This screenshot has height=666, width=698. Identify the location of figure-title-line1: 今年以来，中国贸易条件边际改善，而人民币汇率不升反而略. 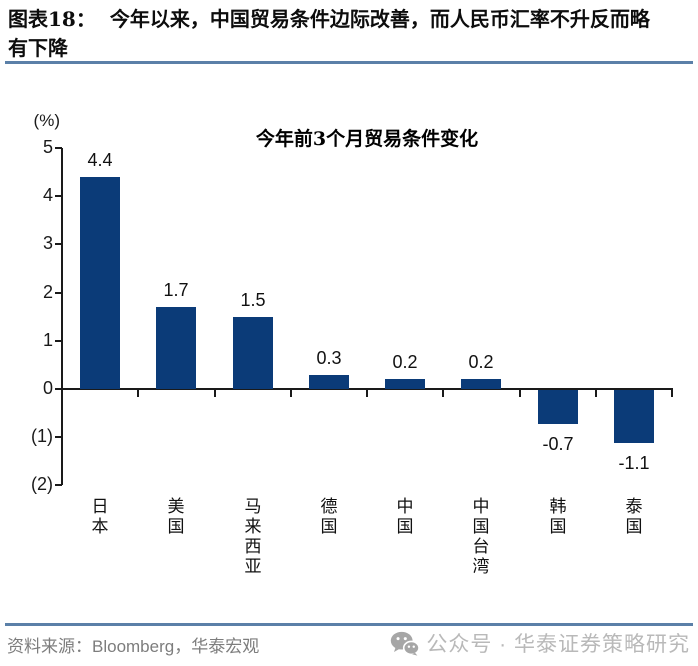
(379, 19).